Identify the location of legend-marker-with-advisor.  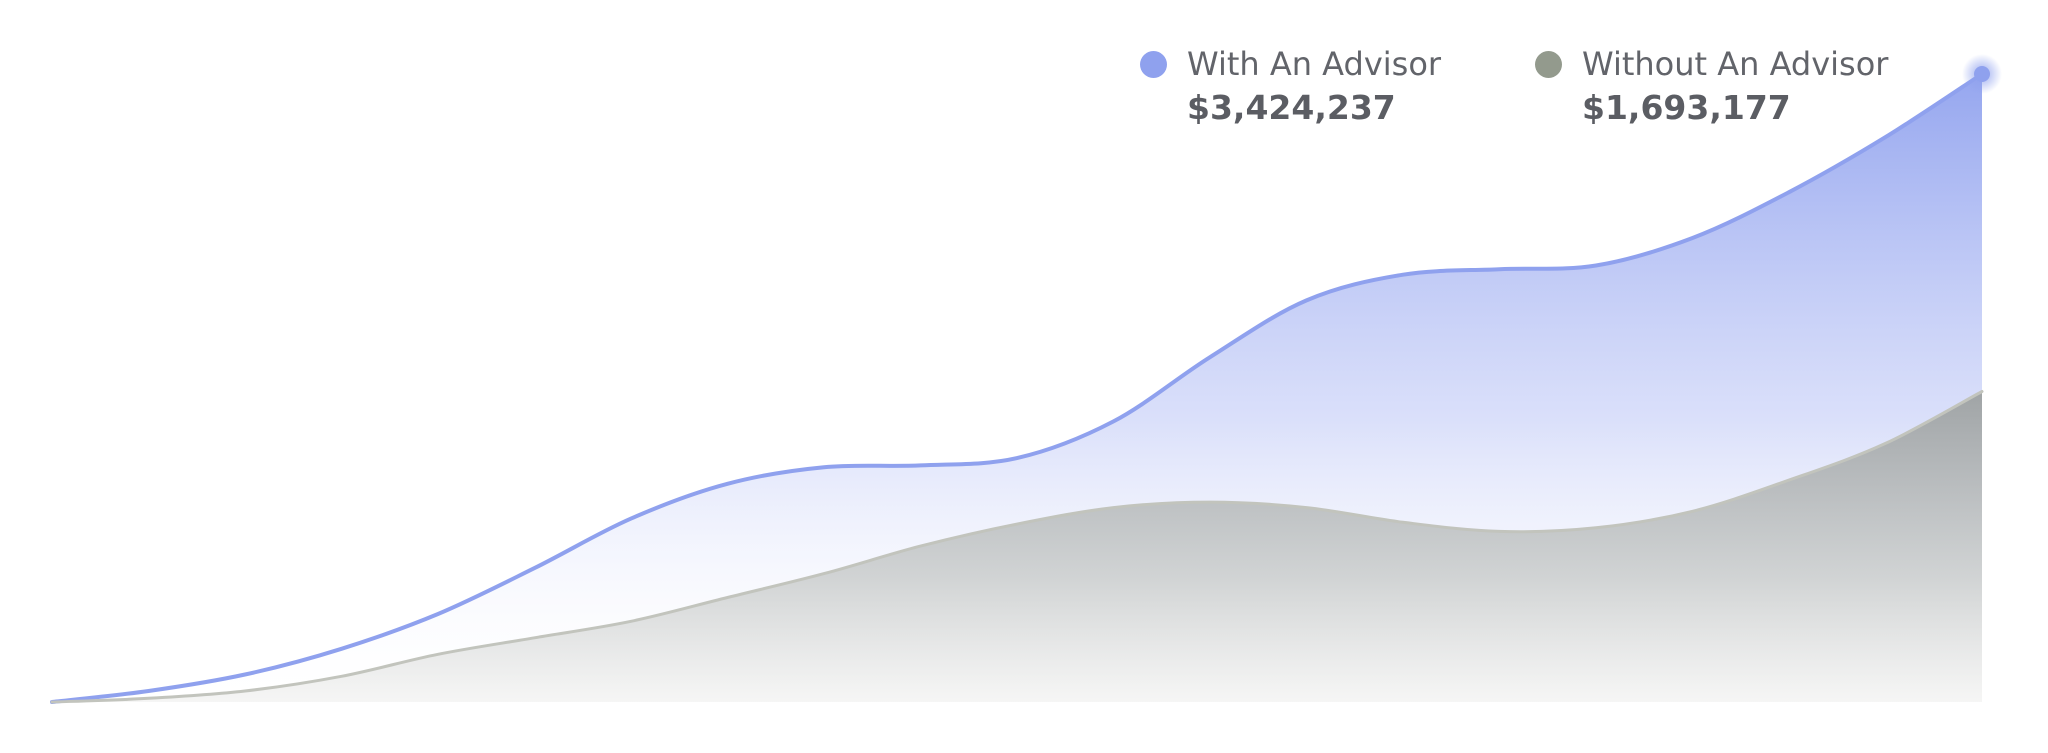
(1153, 64).